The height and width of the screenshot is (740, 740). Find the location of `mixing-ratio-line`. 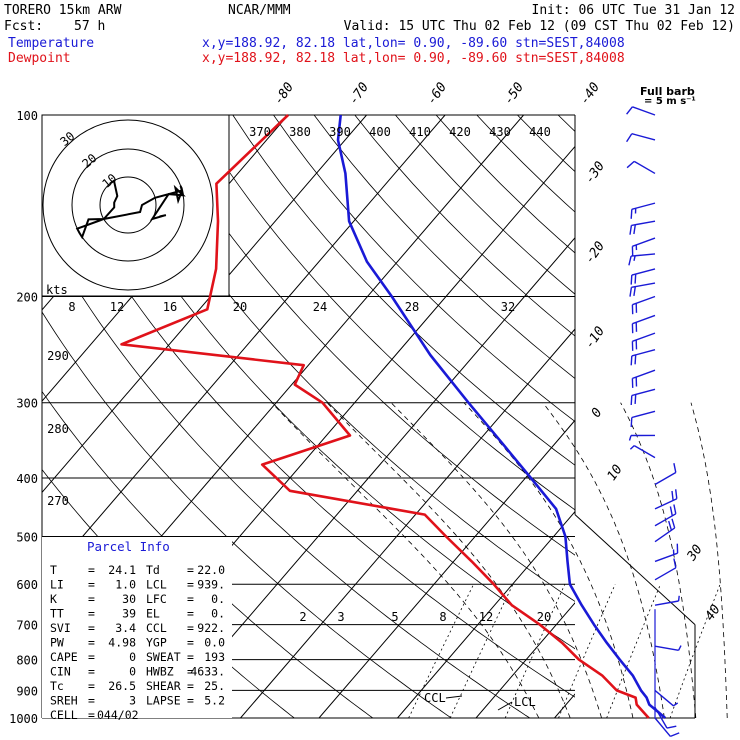

mixing-ratio-line is located at coordinates (481, 651).